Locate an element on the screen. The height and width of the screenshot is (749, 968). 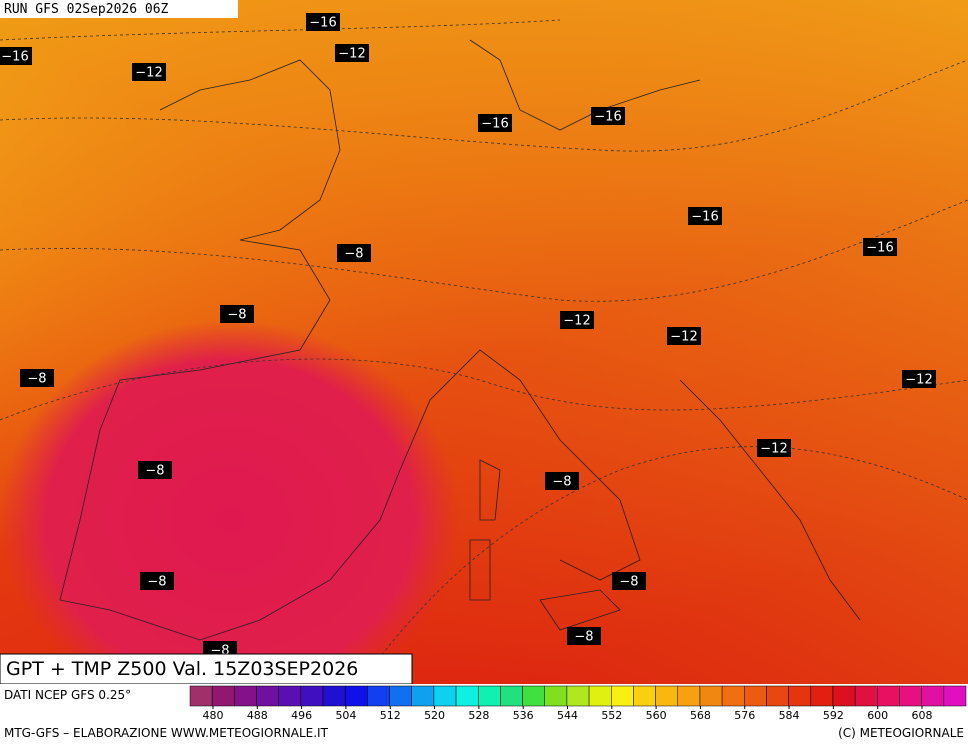
colorbar-tick-label: 520 is located at coordinates (434, 715).